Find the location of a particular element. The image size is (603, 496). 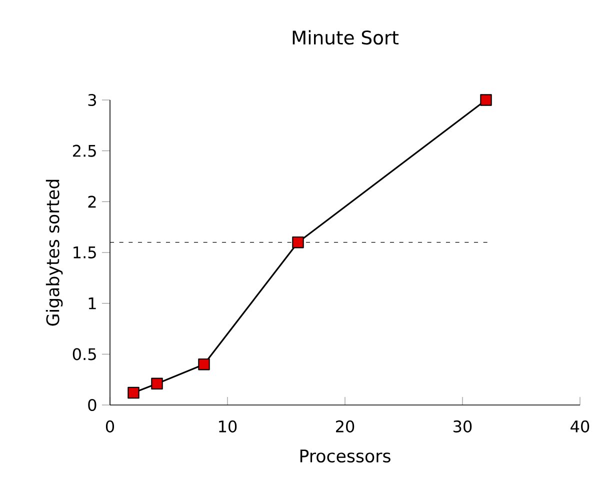

y-tick-label: 3 is located at coordinates (92, 100).